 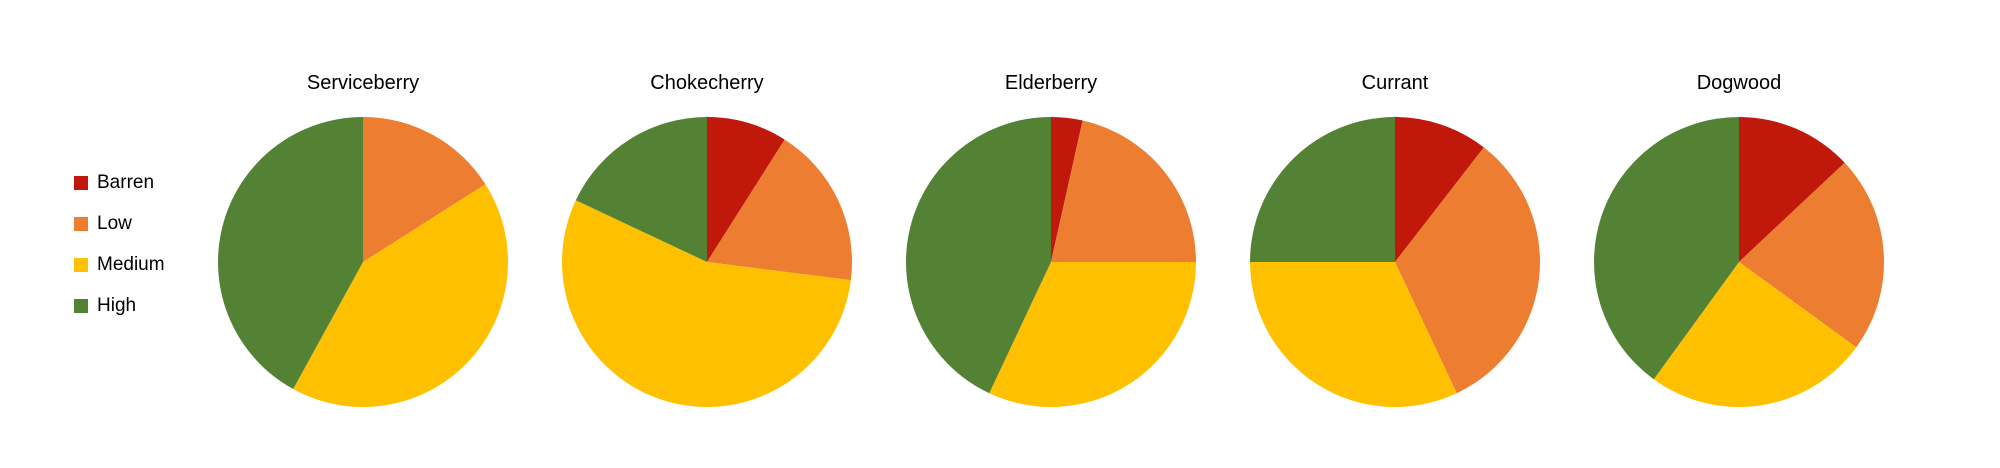 I want to click on legend-label: Medium, so click(x=131, y=264).